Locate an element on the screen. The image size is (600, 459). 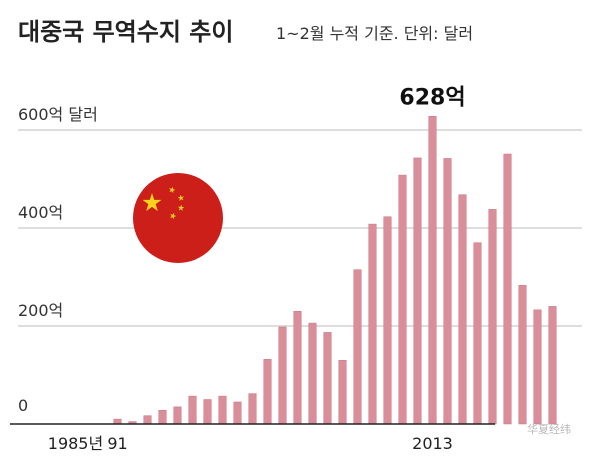
peak-annotation-0: 628억 is located at coordinates (432, 97).